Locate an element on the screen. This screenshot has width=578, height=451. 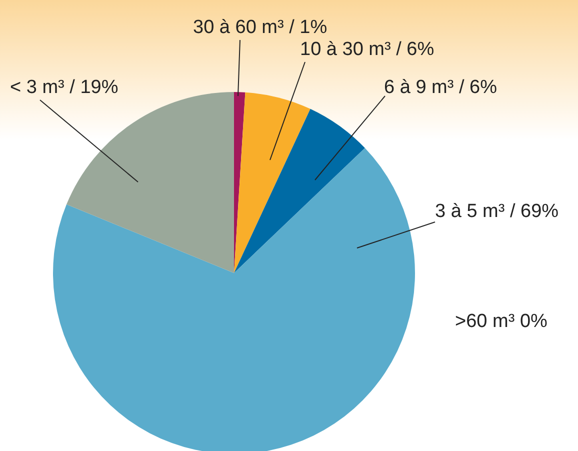
slice-label: 10 à 30 m³ / 6% is located at coordinates (367, 49).